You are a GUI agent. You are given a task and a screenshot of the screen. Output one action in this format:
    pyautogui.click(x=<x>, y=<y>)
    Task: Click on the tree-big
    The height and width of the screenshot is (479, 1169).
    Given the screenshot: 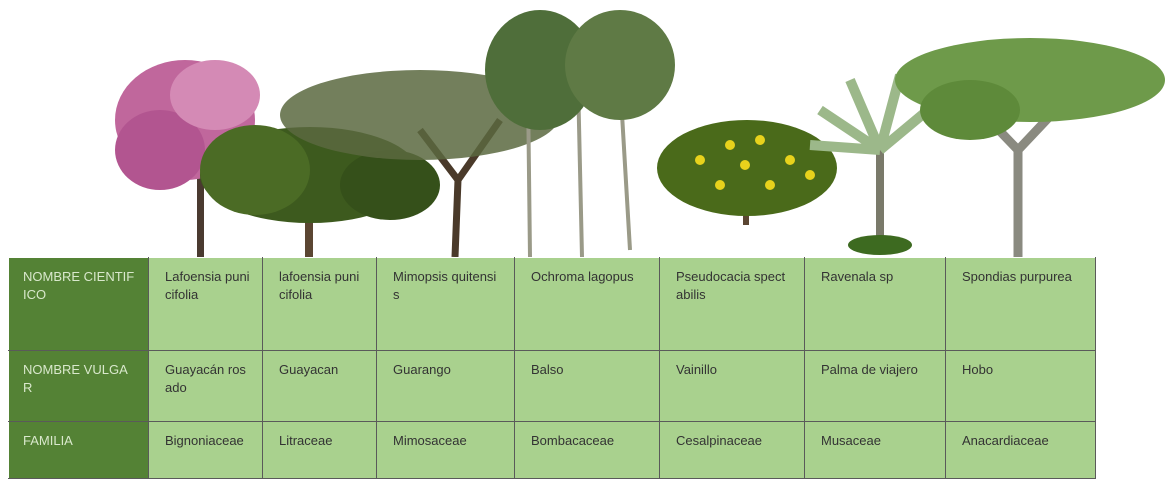 What is the action you would take?
    pyautogui.click(x=1030, y=147)
    